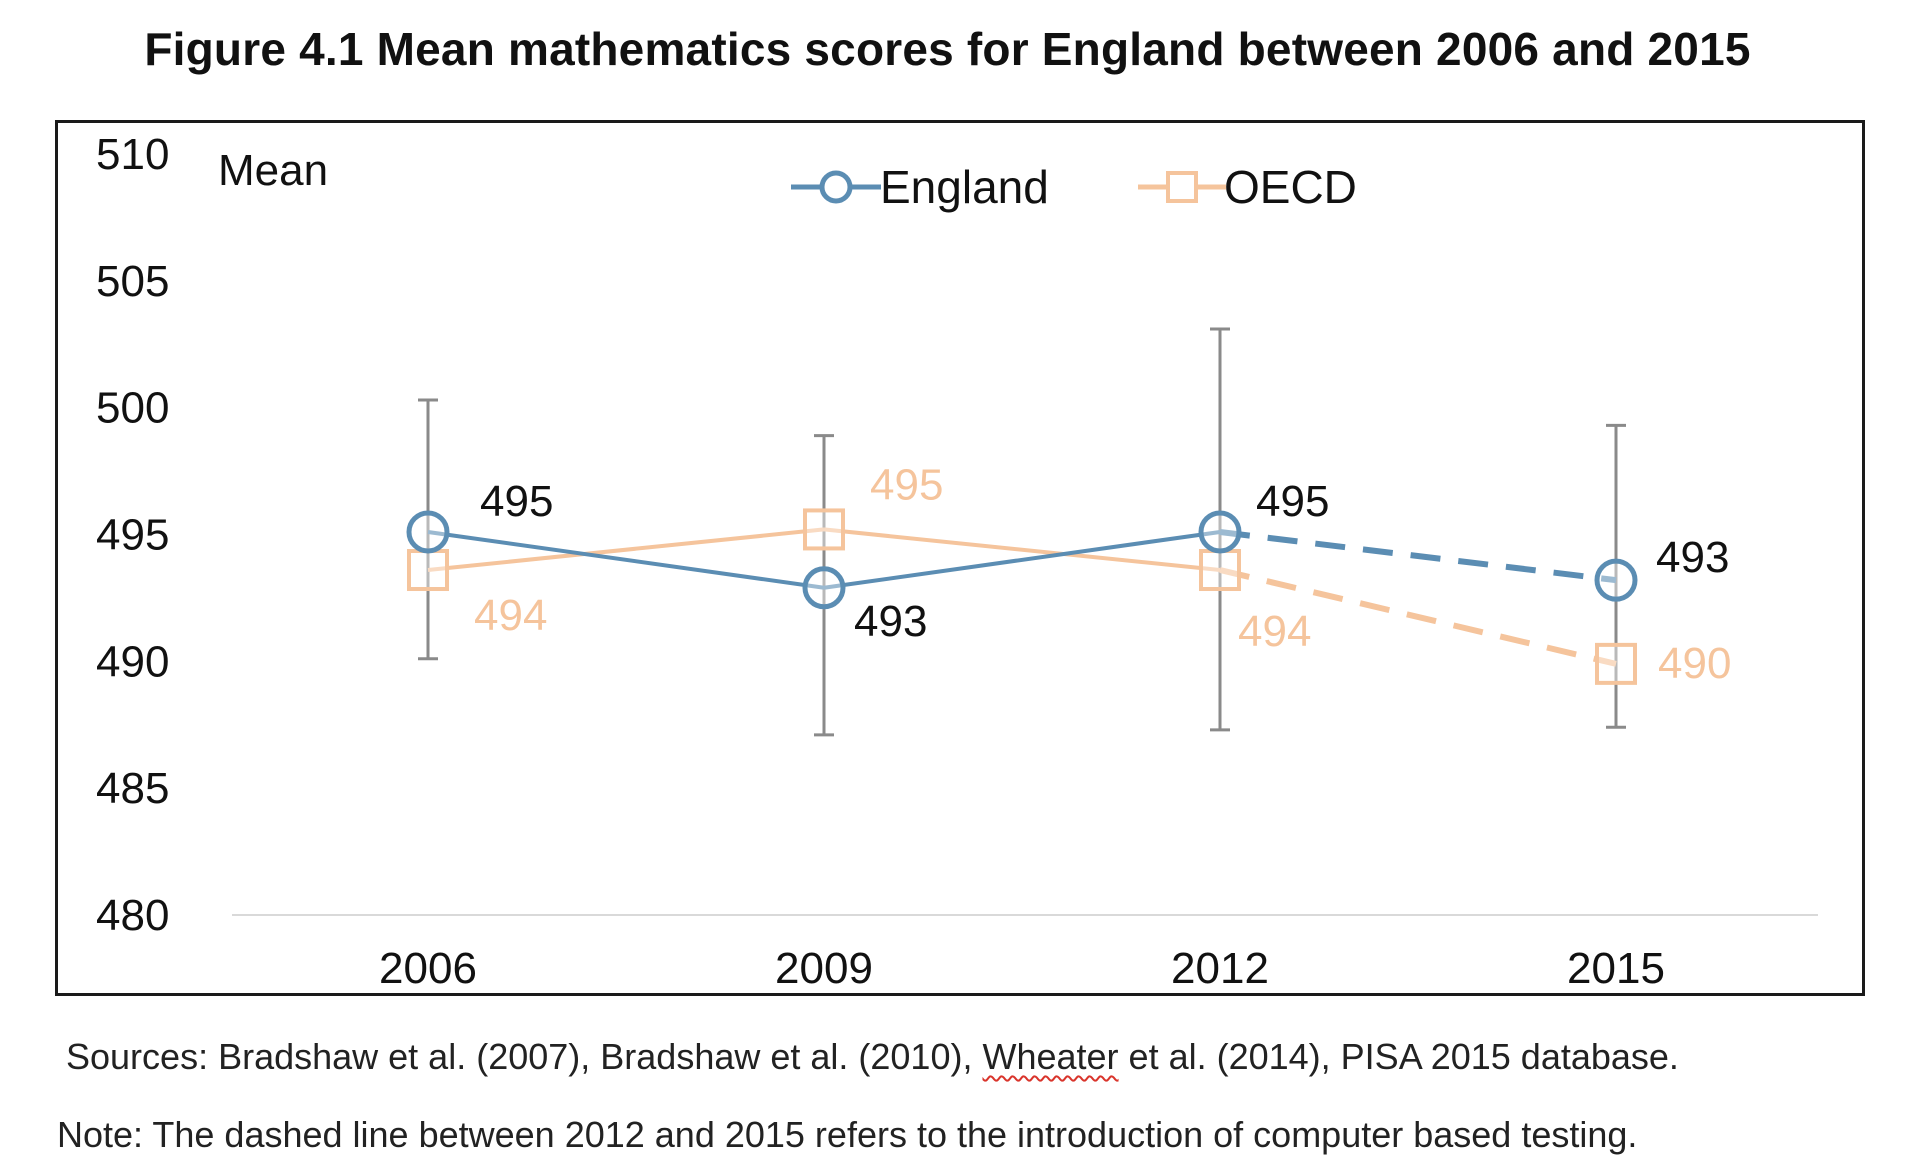 This screenshot has width=1920, height=1163. Describe the element at coordinates (1694, 663) in the screenshot. I see `oecd-data-label: 490` at that location.